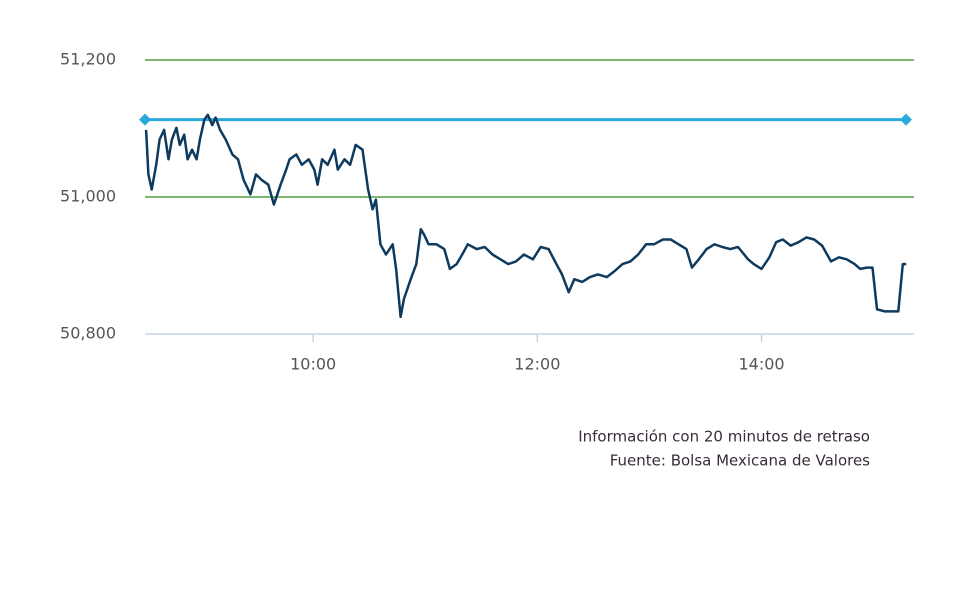 The image size is (968, 592). Describe the element at coordinates (88, 59) in the screenshot. I see `y-tick-label: 51,200` at that location.